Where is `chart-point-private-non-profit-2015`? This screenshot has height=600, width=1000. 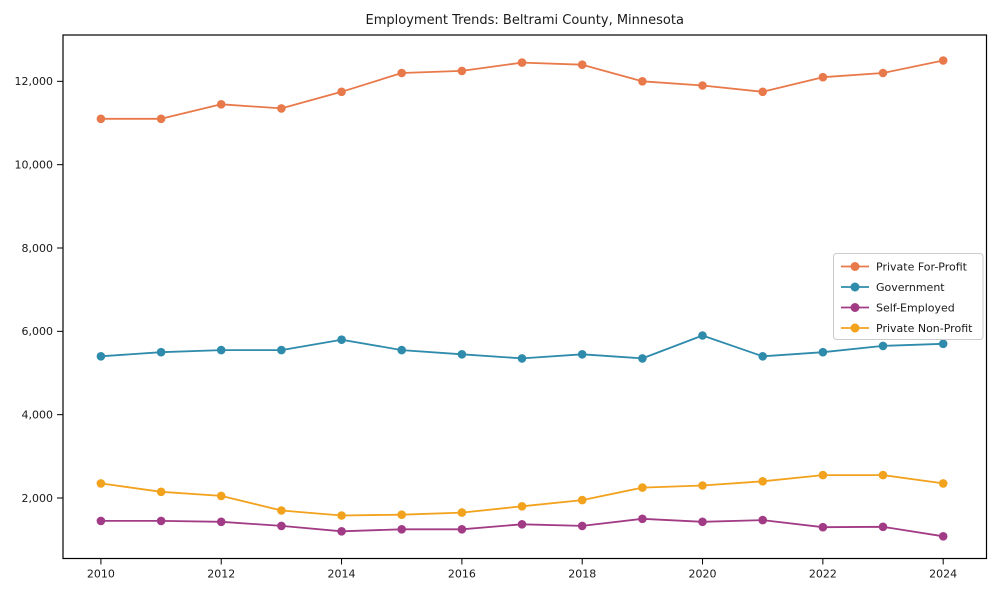 chart-point-private-non-profit-2015 is located at coordinates (402, 514).